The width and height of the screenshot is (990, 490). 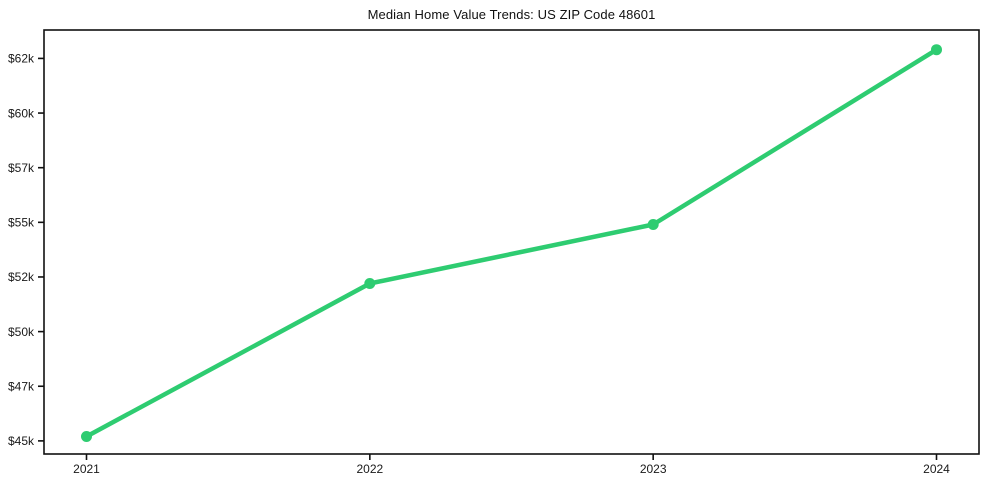 I want to click on y-axis-tick-label: $45k, so click(x=21, y=441).